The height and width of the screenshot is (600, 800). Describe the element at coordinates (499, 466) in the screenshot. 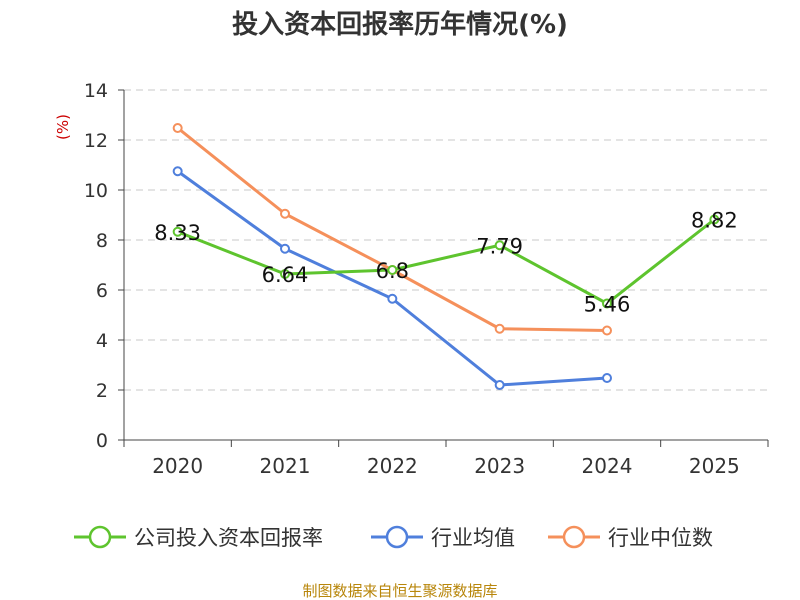

I see `x-tick-label-2023: 2023` at that location.